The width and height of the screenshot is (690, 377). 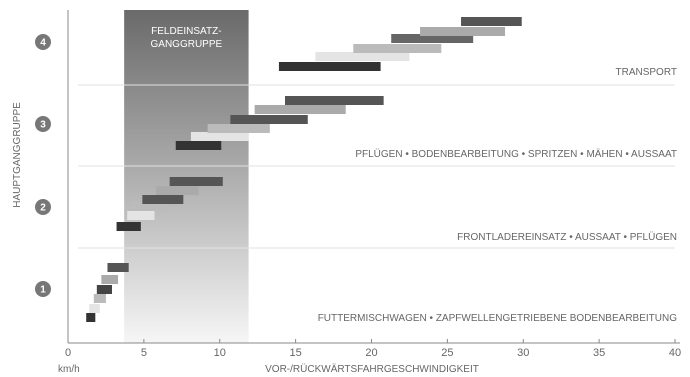 I want to click on group-4-number: 4, so click(x=43, y=43).